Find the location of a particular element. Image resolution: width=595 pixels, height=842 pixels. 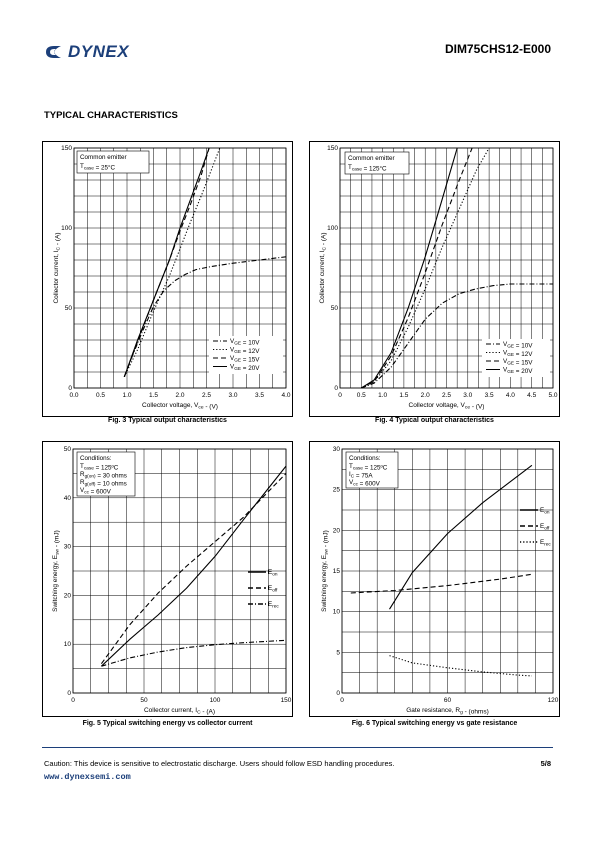

conditions-text: Tcase = 125°C is located at coordinates (367, 168).